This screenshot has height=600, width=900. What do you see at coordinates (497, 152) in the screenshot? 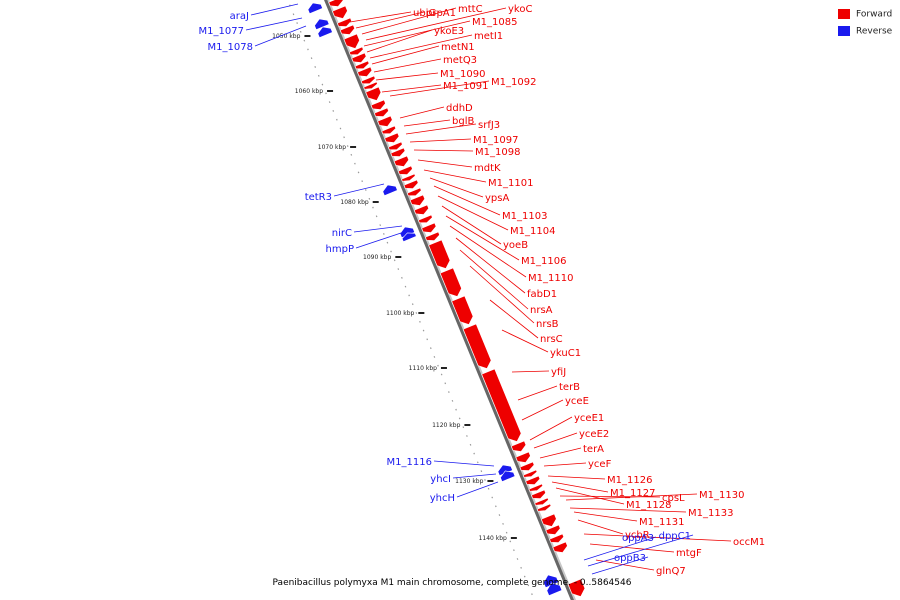
I see `forward-gene-label: M1_1098` at bounding box center [497, 152].